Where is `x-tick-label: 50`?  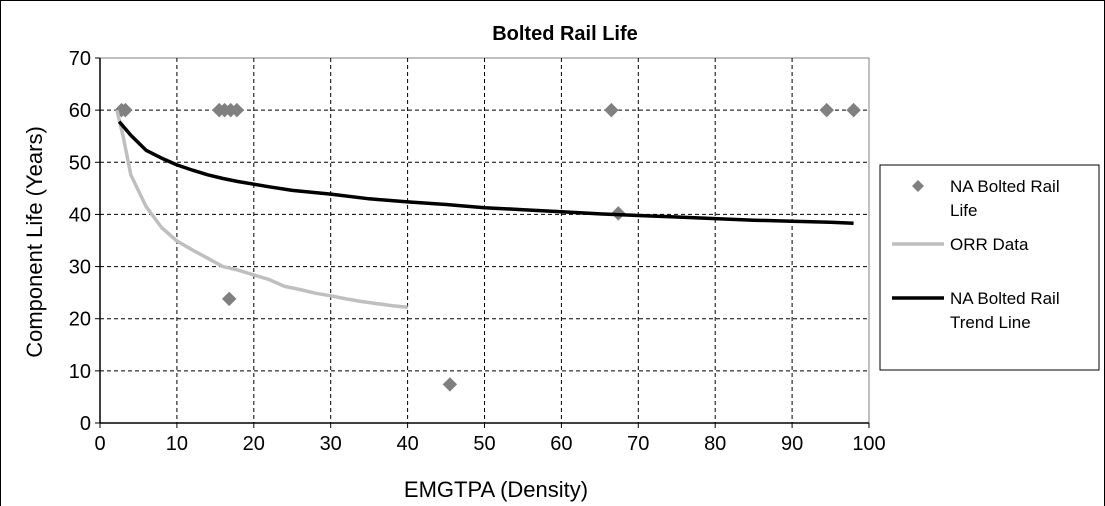 x-tick-label: 50 is located at coordinates (484, 444).